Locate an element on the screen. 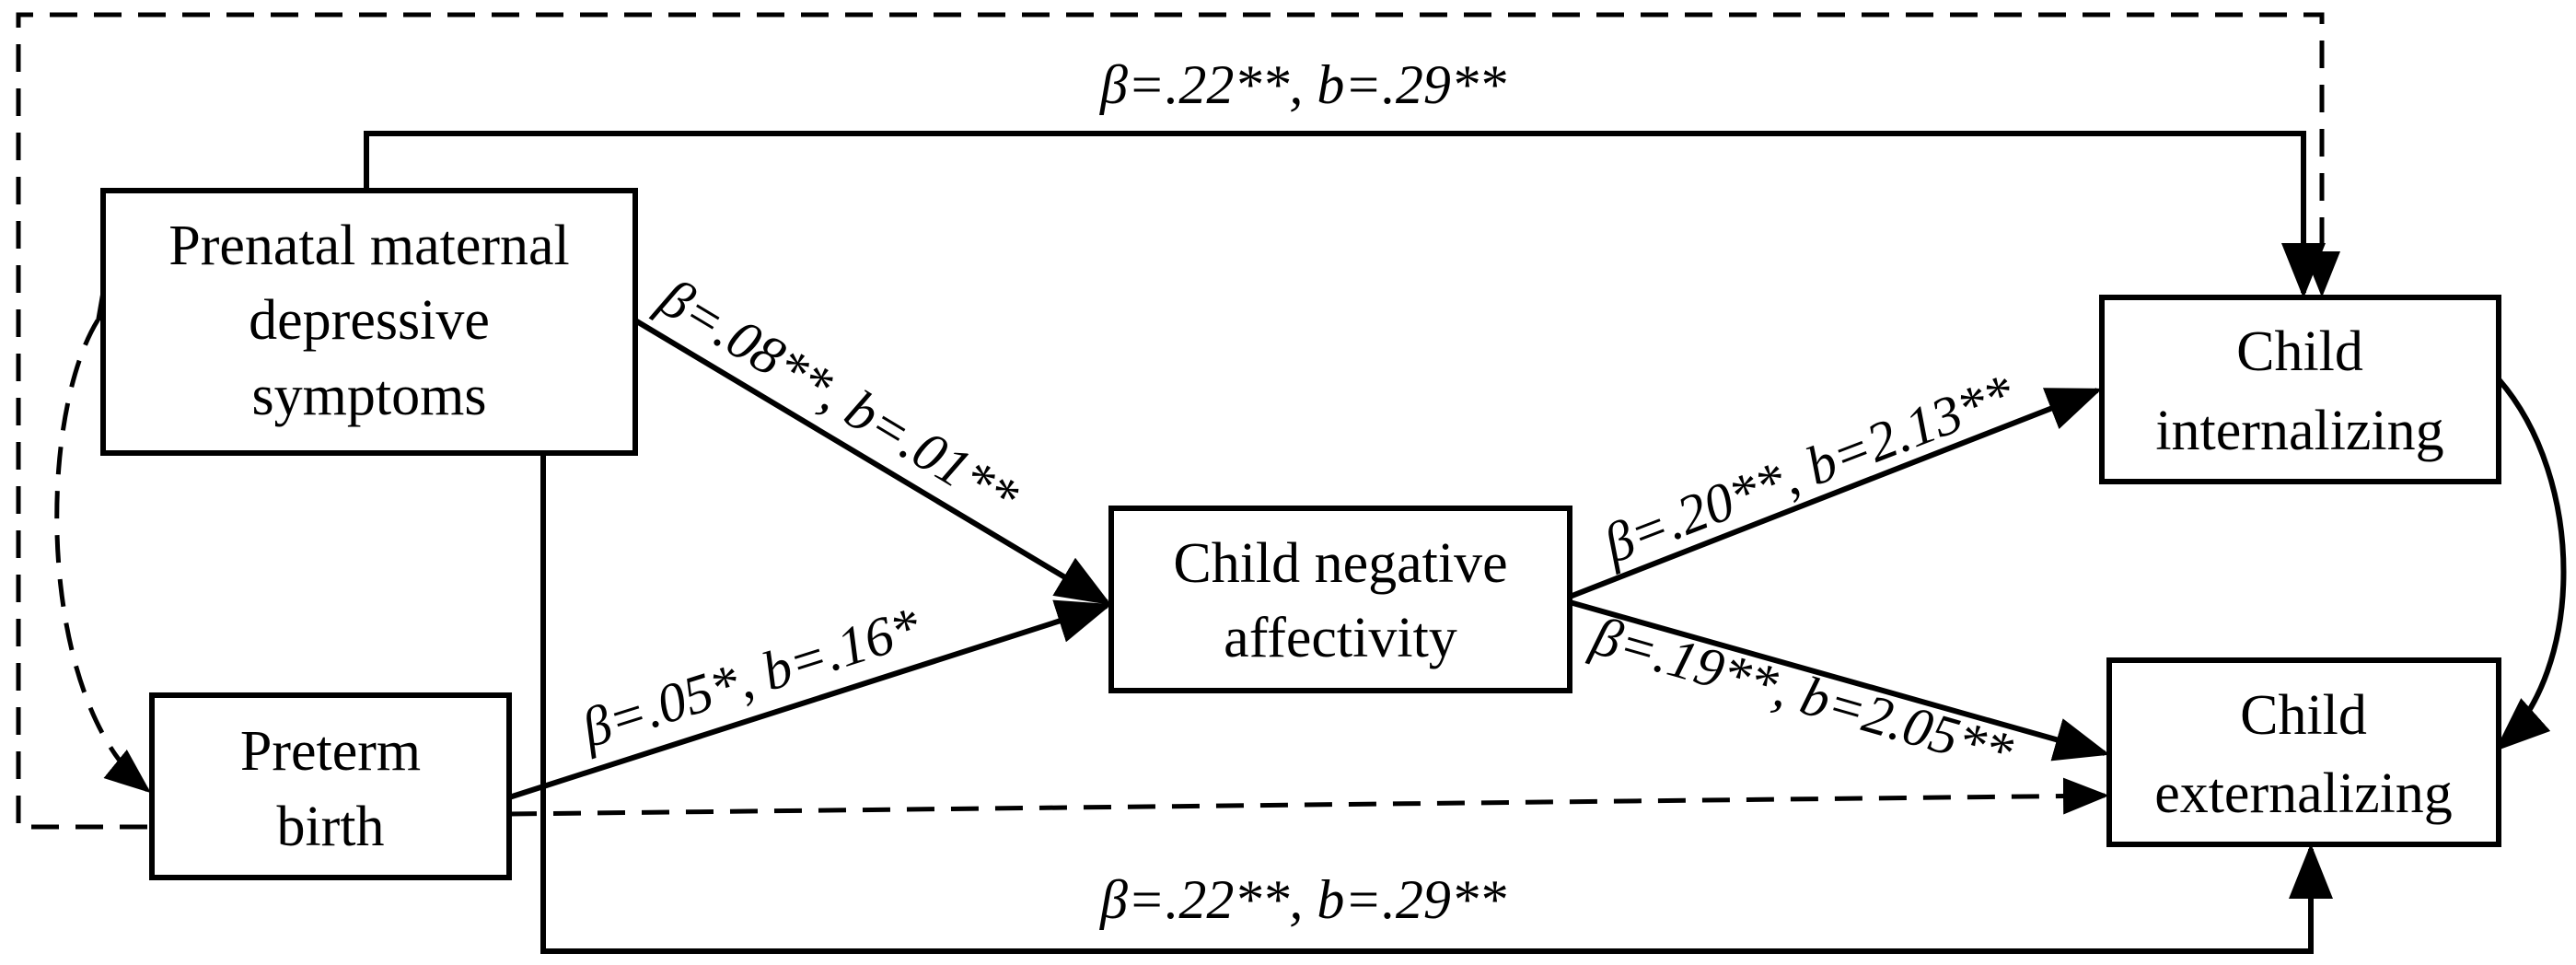  node-externalizing-line-1: Child is located at coordinates (2303, 715).